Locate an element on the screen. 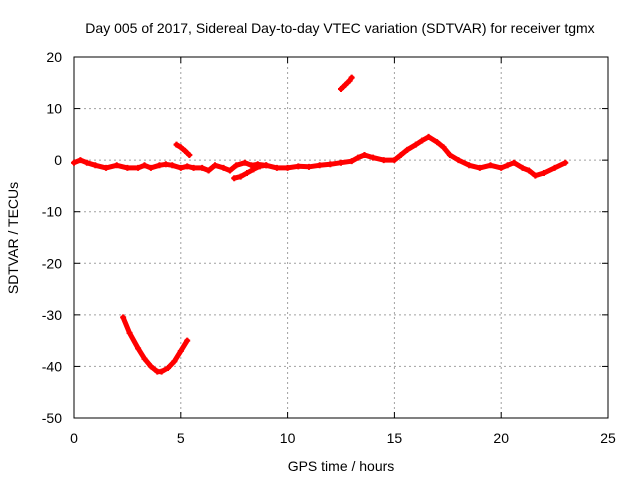  x-tick-label: 5 is located at coordinates (181, 438).